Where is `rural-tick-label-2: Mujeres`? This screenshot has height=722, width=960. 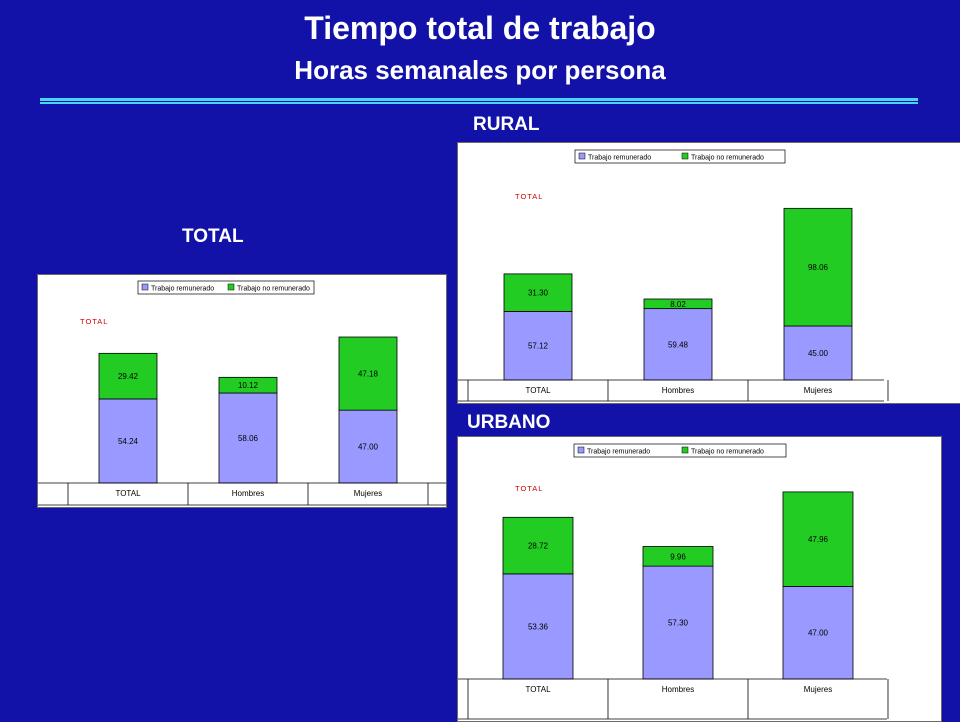 rural-tick-label-2: Mujeres is located at coordinates (818, 390).